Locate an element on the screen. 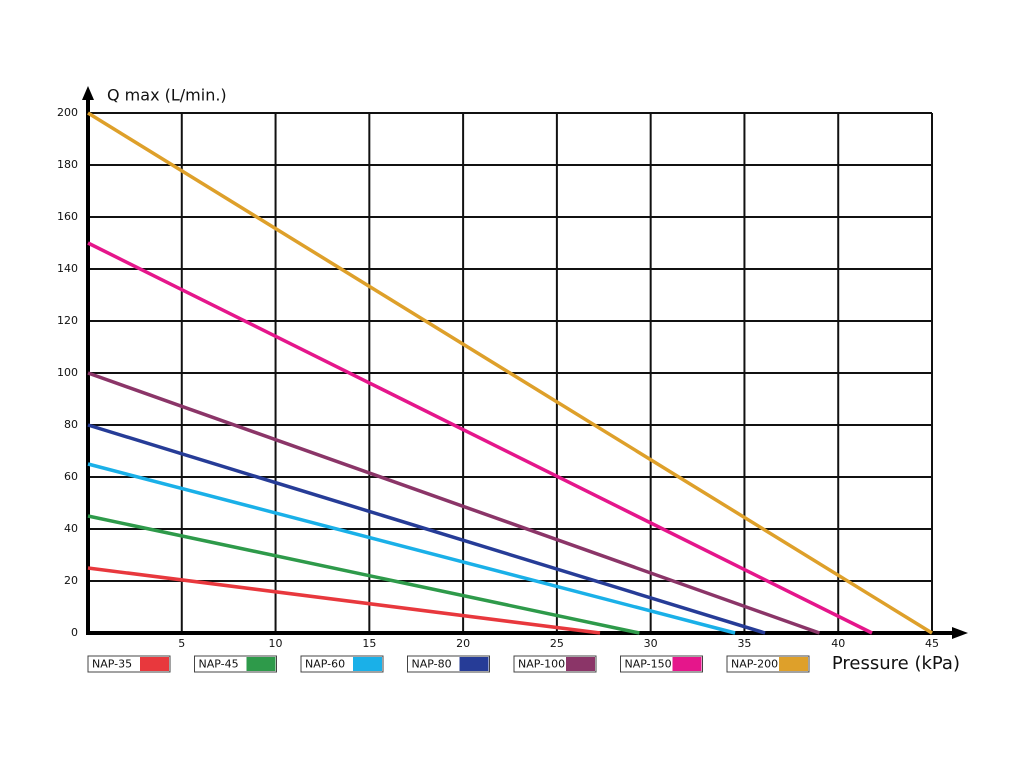 The height and width of the screenshot is (768, 1024). x-tick-label: 45 is located at coordinates (932, 643).